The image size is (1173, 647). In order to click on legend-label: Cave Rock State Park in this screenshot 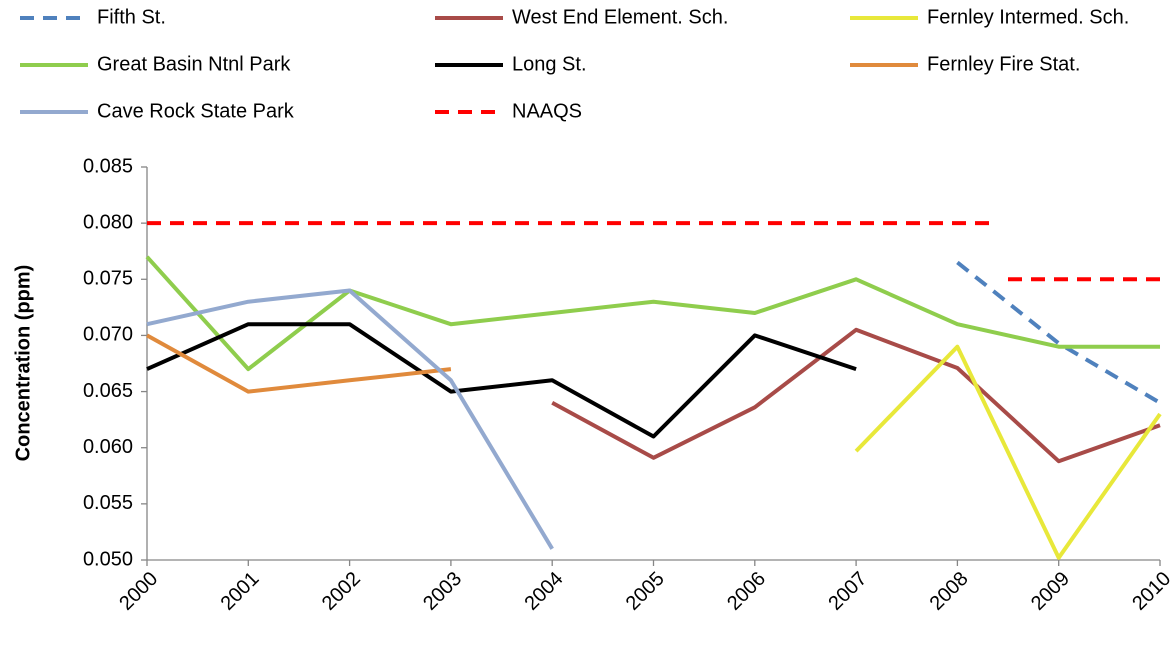, I will do `click(196, 111)`.